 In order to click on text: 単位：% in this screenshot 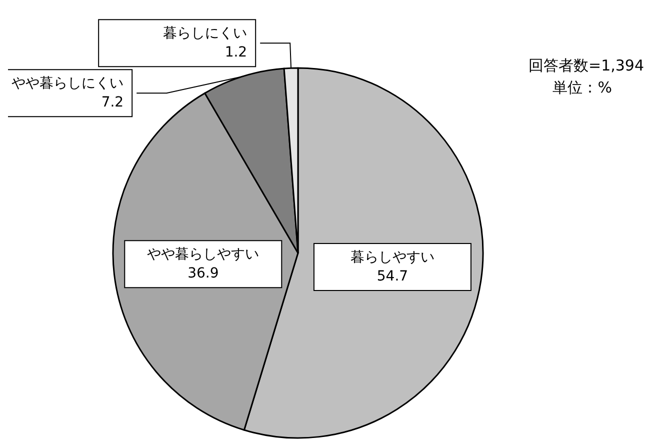, I will do `click(582, 87)`.